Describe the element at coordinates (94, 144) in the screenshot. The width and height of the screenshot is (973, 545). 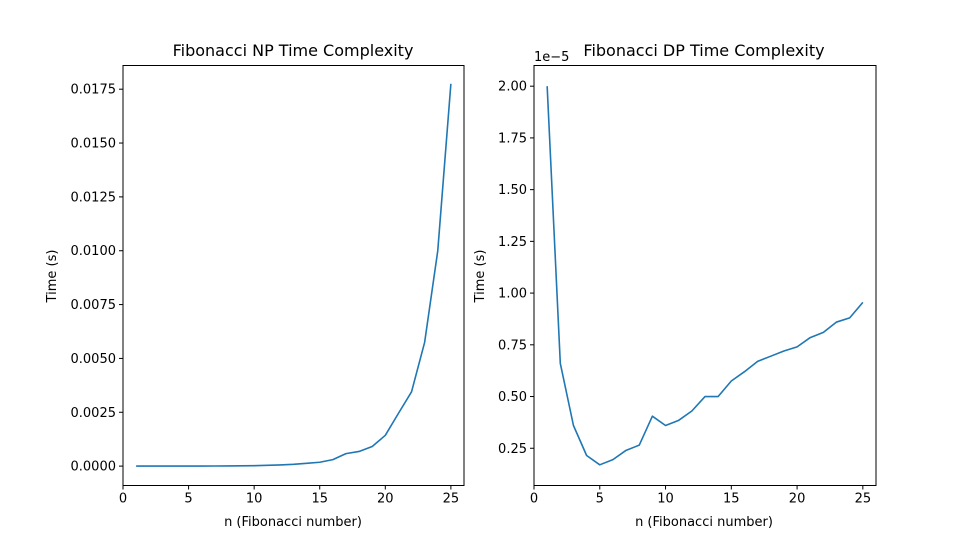
I see `np-y-tick-label: 0.0150` at that location.